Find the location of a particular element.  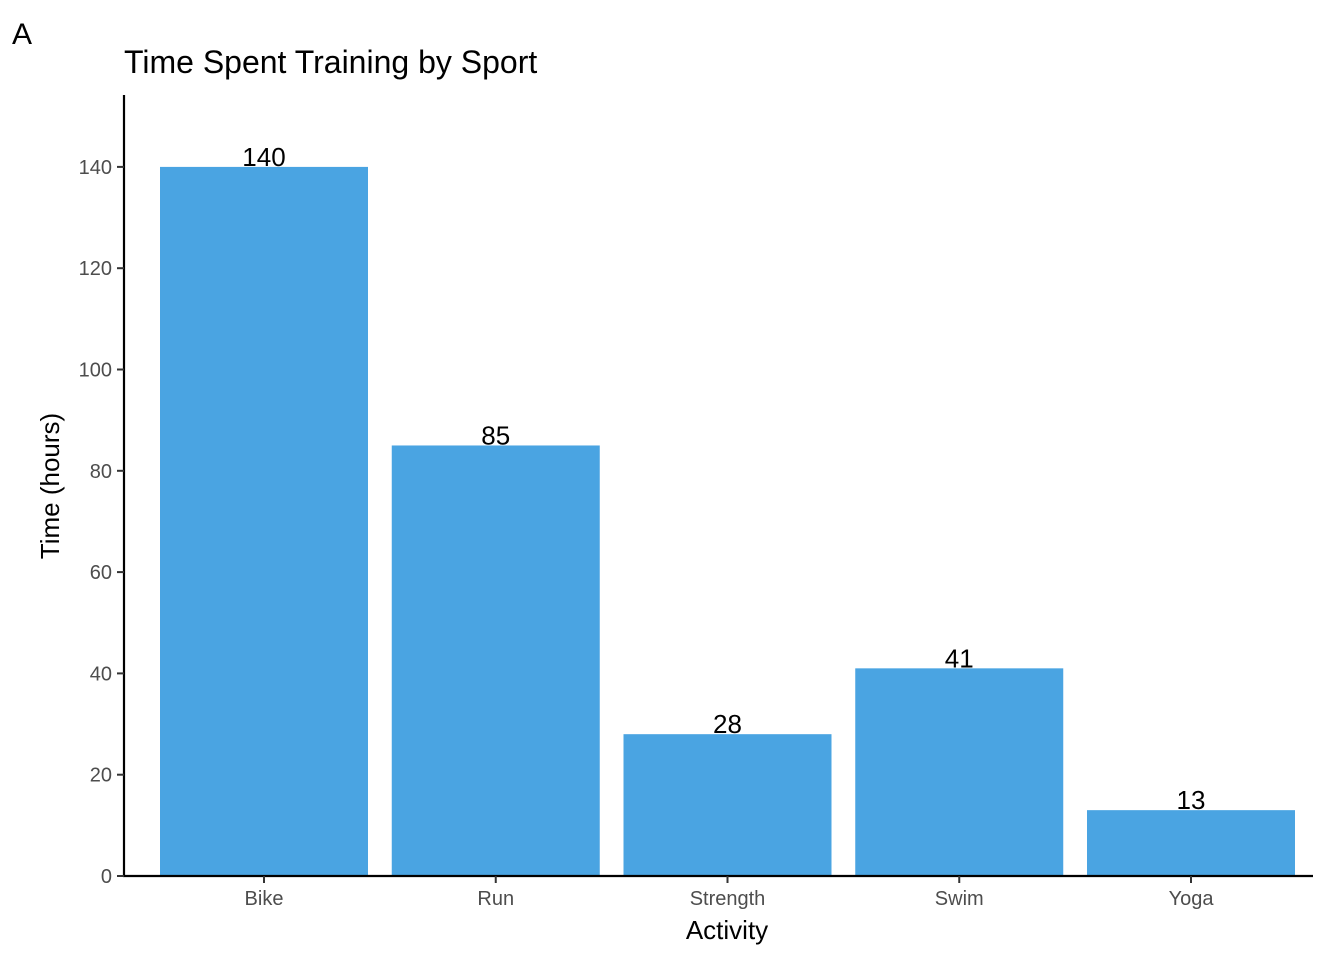

data-label-strength: 28 is located at coordinates (727, 724).